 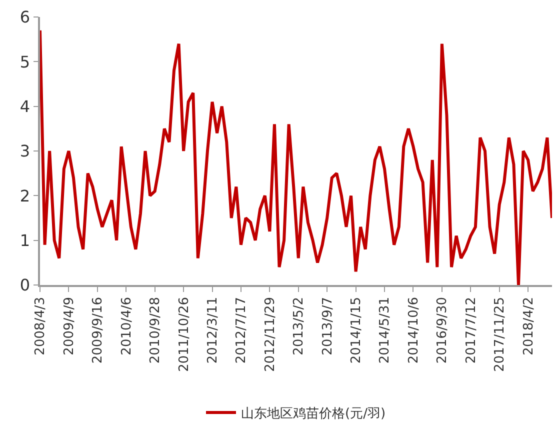 What do you see at coordinates (471, 330) in the screenshot?
I see `x-tick-label: 2017/7/12` at bounding box center [471, 330].